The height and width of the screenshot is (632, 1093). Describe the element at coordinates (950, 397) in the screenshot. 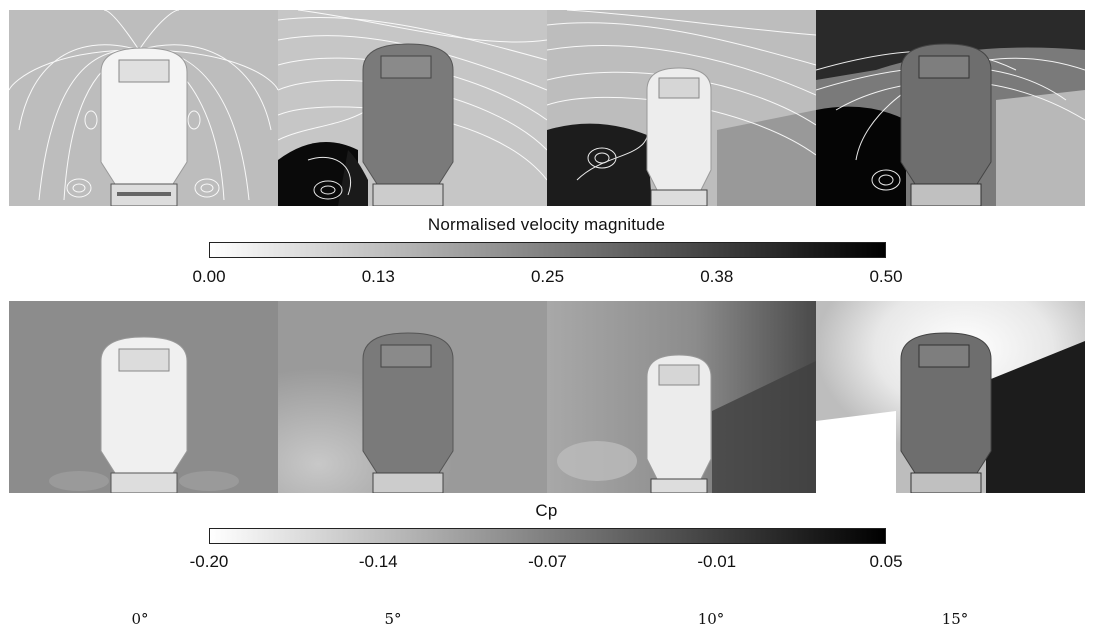

I see `cp-panel-15deg` at that location.